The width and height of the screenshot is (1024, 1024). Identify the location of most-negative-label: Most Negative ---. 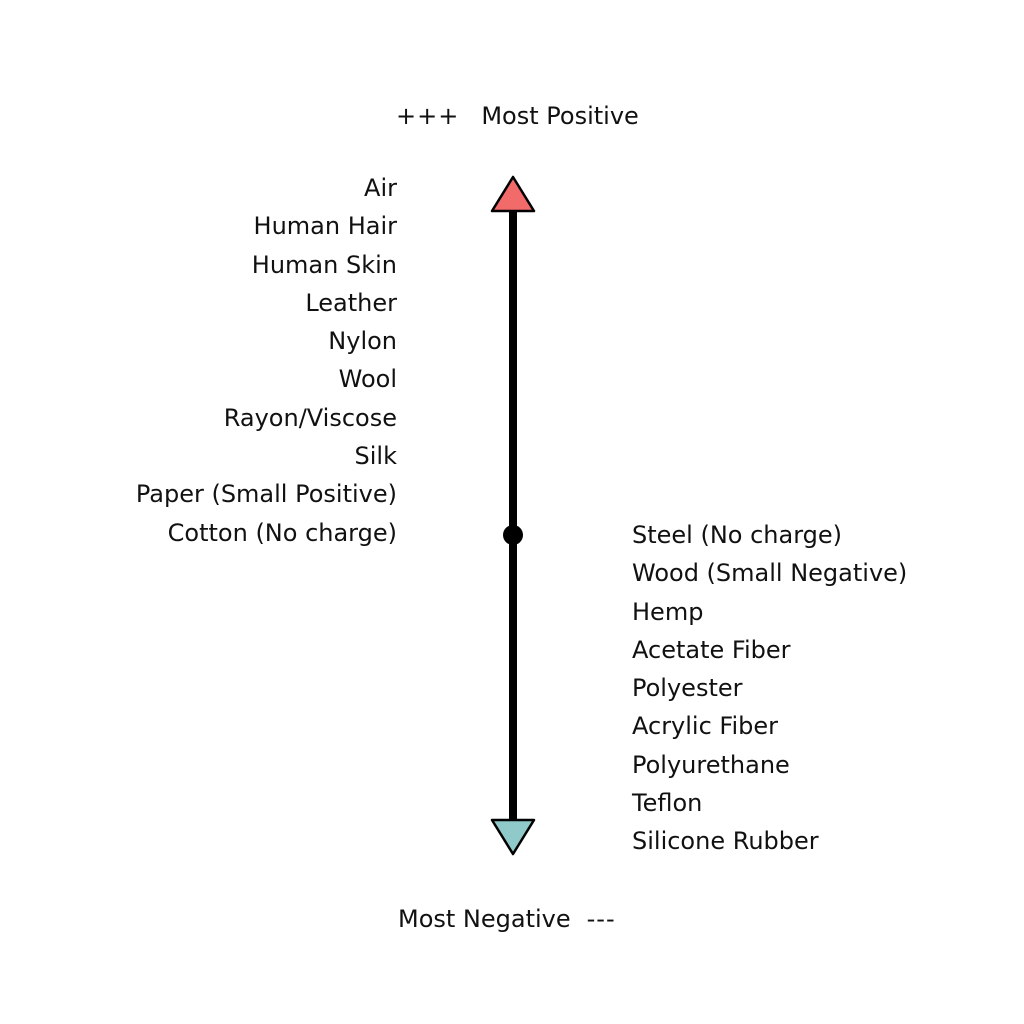
(507, 919).